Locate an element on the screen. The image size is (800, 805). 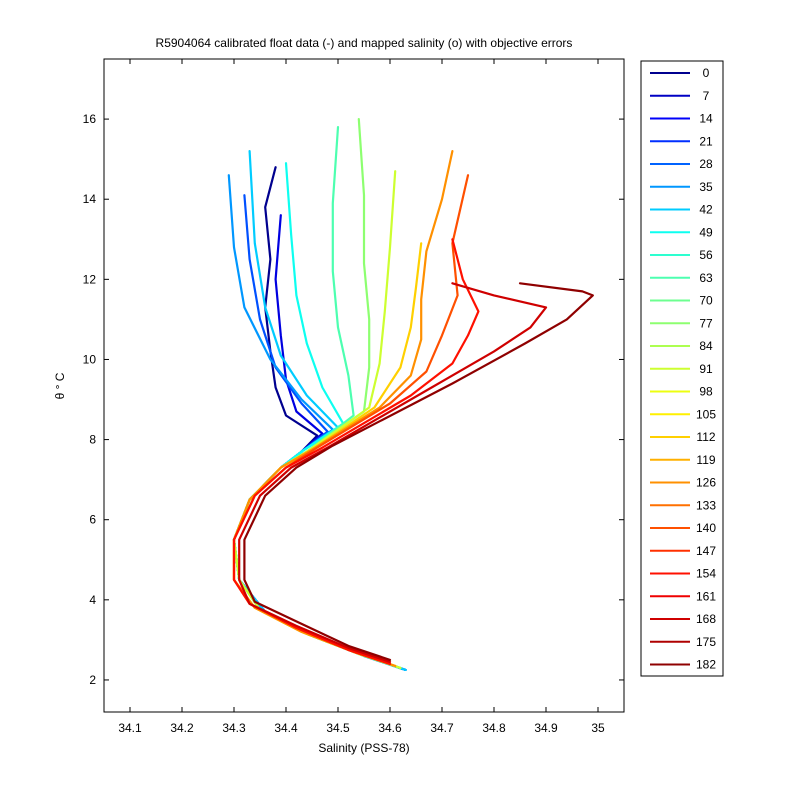
y-tick-label-2: 6 is located at coordinates (92, 520).